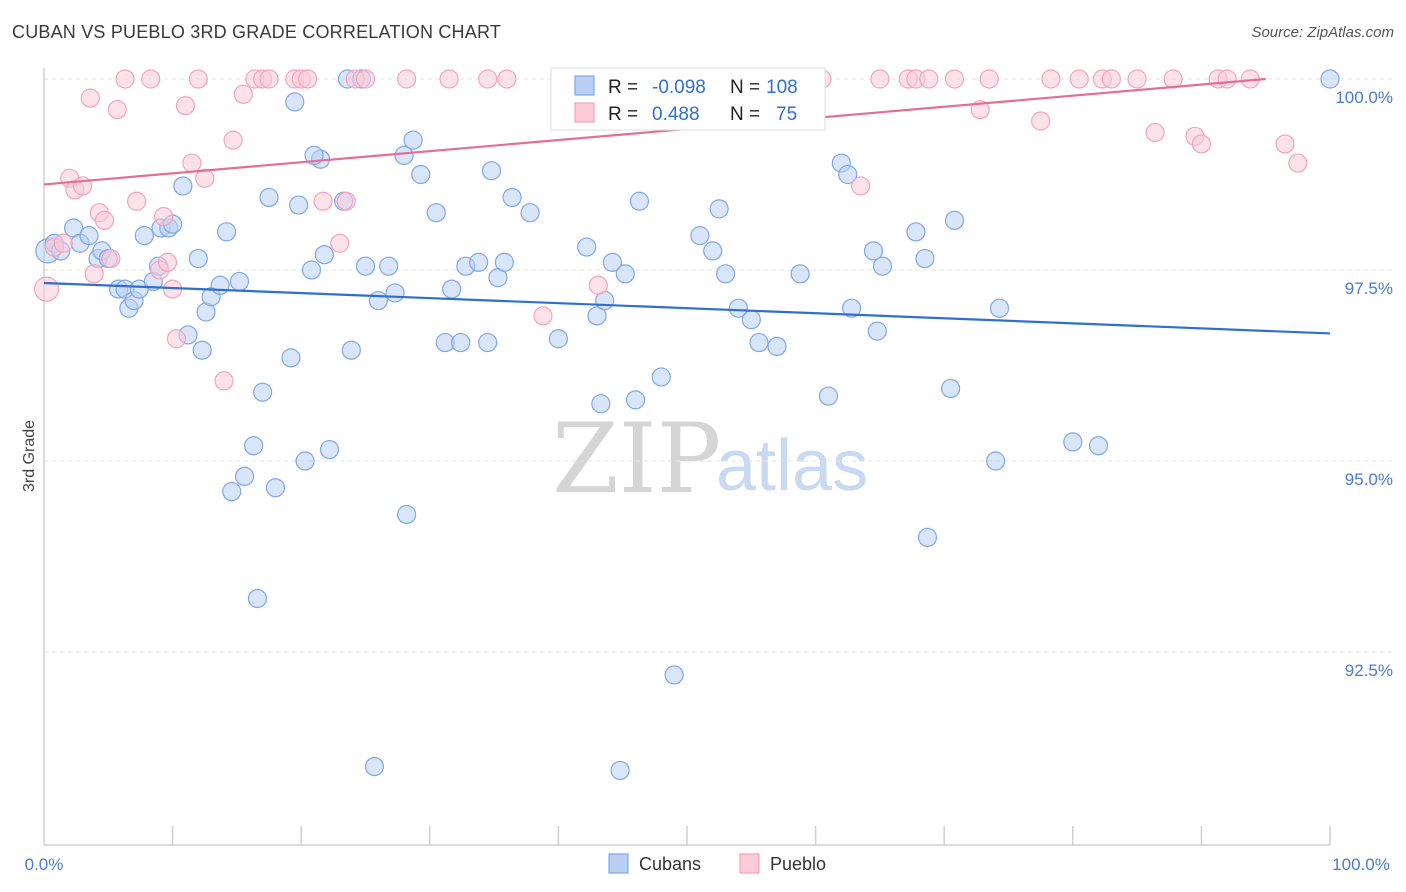 The image size is (1406, 892). I want to click on y-tick-labels: 92.5% 95.0% 97.5% 100.0%, so click(1364, 384).